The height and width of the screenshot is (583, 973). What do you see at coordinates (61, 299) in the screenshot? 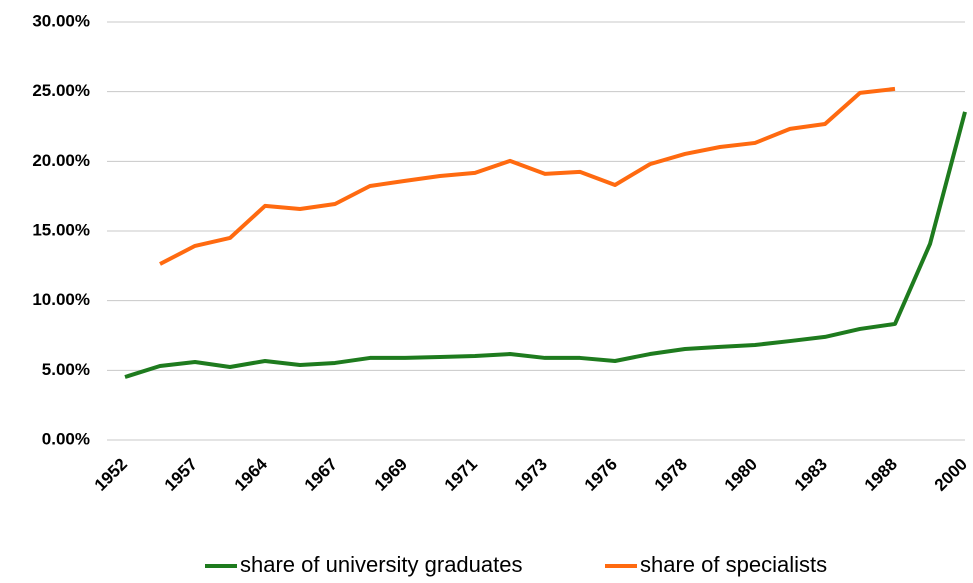
I see `y-tick-label: 10.00%` at bounding box center [61, 299].